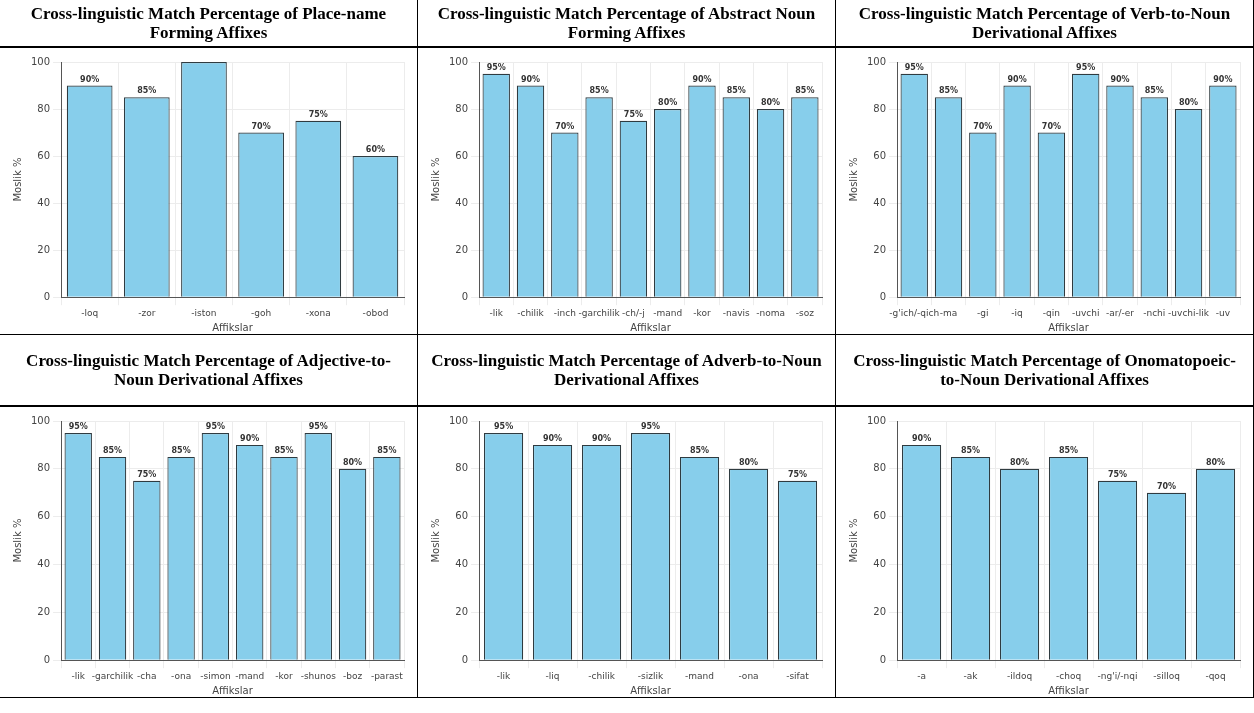  I want to click on data-label: 60%, so click(375, 150).